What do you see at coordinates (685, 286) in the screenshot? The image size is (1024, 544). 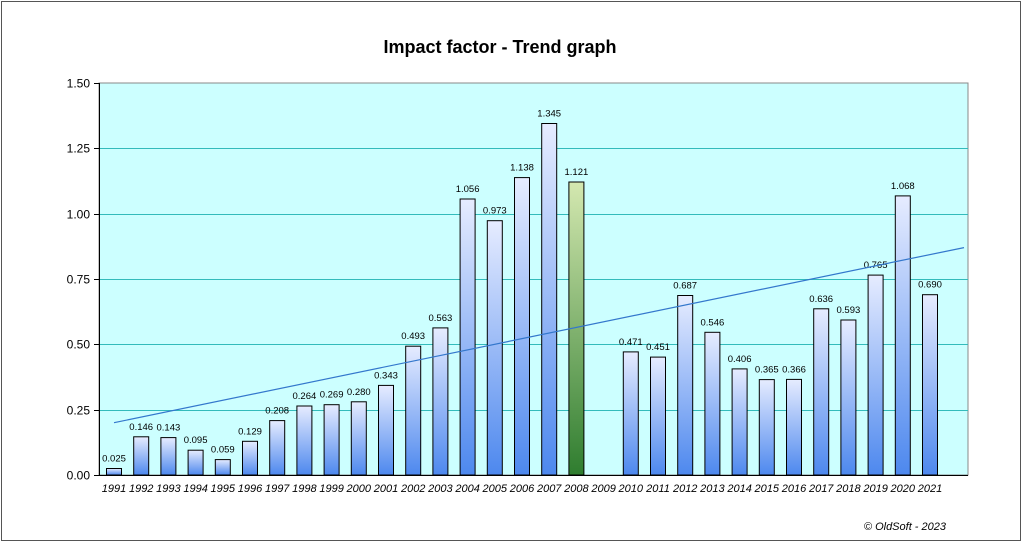 I see `data-label-2012: 0.687` at bounding box center [685, 286].